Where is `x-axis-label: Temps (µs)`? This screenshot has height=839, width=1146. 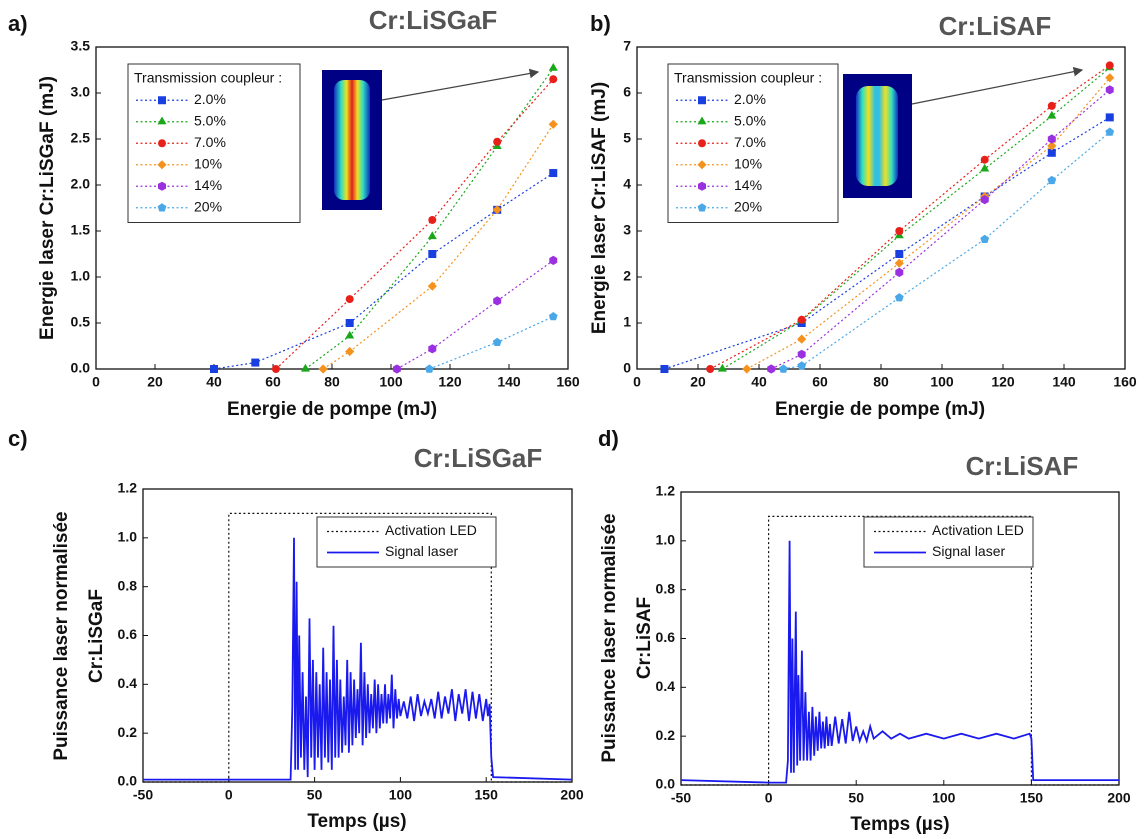 x-axis-label: Temps (µs) is located at coordinates (356, 821).